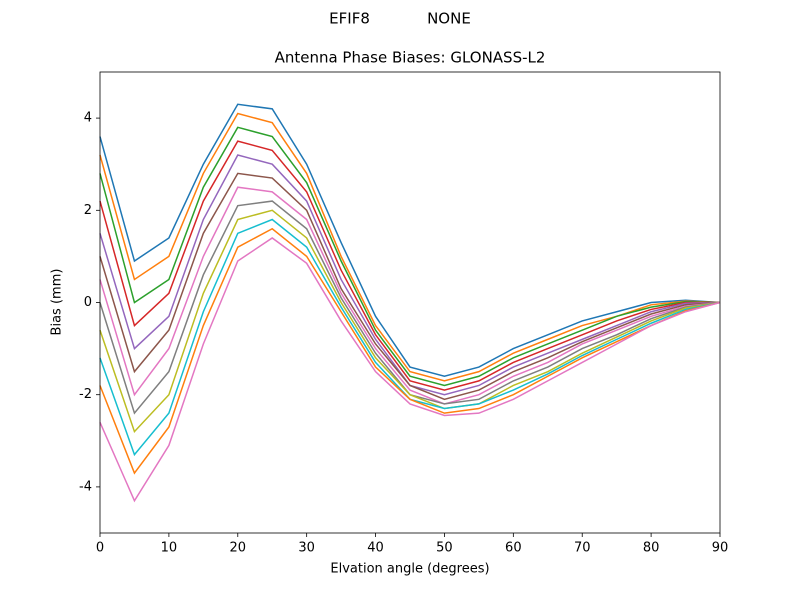 Image resolution: width=800 pixels, height=600 pixels. I want to click on suptitle: EFIF8 NONE, so click(400, 19).